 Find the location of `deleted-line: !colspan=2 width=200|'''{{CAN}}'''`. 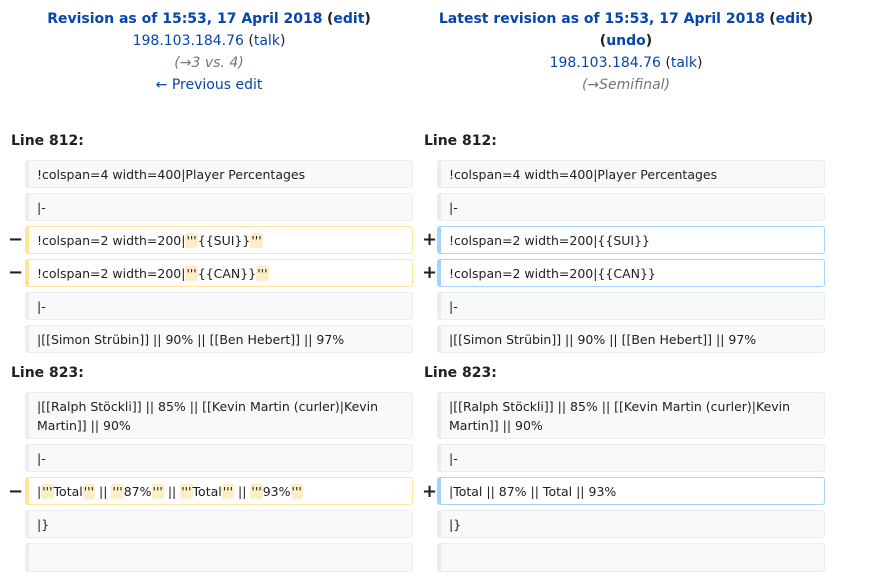

deleted-line: !colspan=2 width=200|'''{{CAN}}''' is located at coordinates (219, 273).